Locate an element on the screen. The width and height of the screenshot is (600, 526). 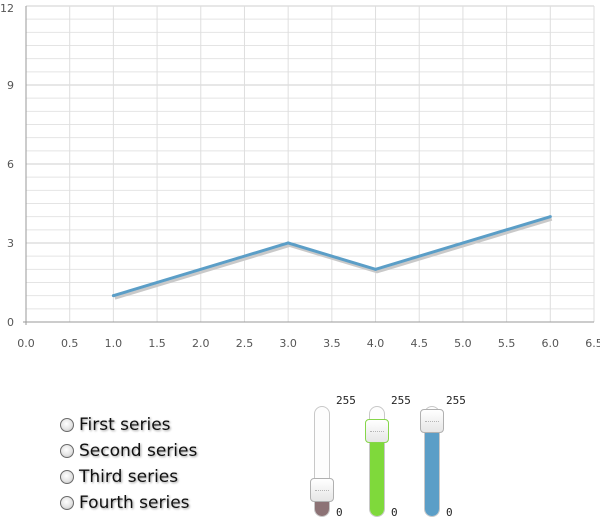
x-tick-label: 3.5 is located at coordinates (332, 343).